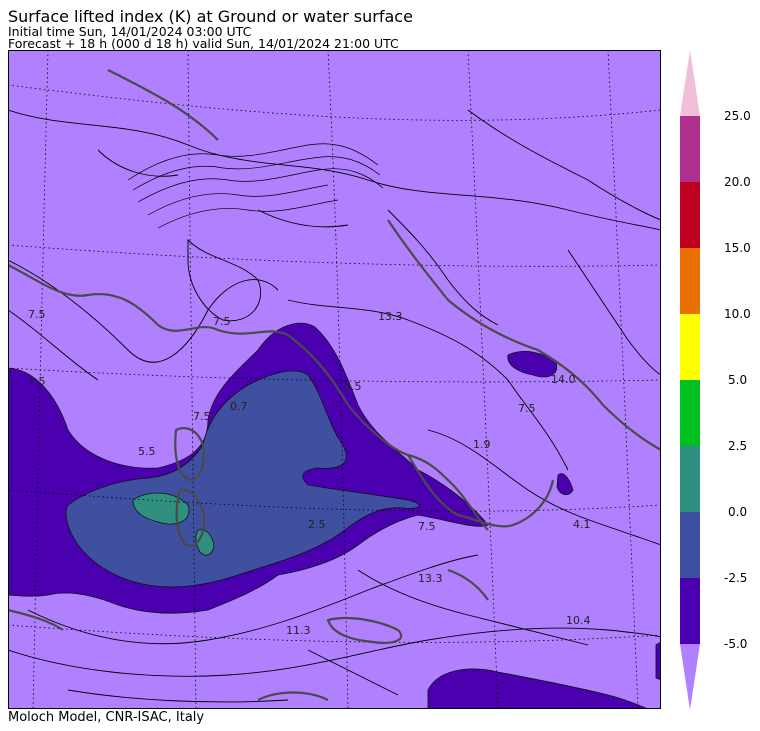 This screenshot has height=731, width=760. Describe the element at coordinates (737, 512) in the screenshot. I see `colorbar-tick-0: 0.0` at that location.